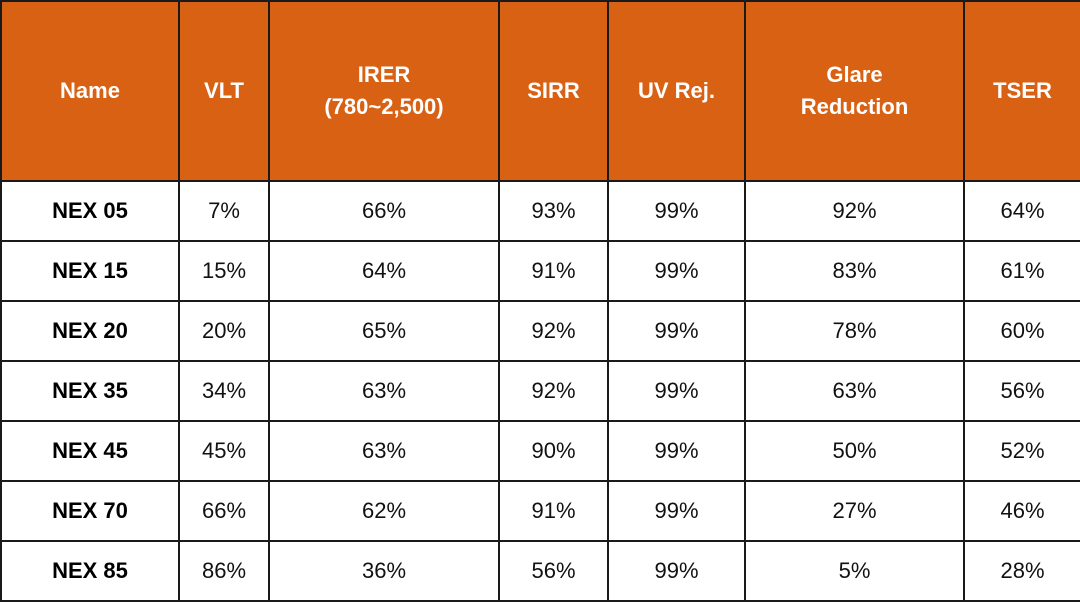  I want to click on cell-glare-reduction: 78%, so click(854, 331).